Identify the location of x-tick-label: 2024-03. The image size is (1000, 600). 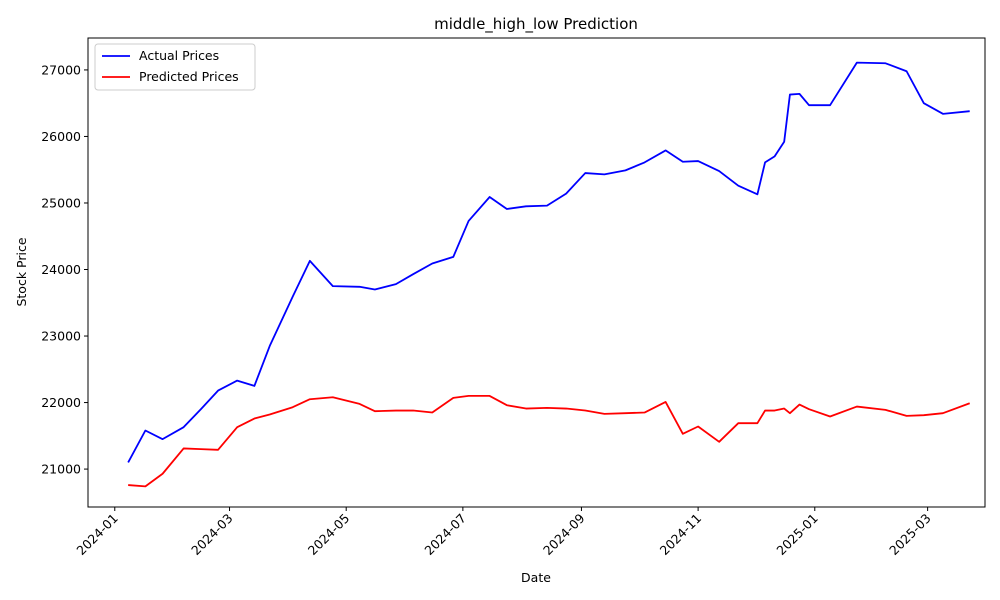
(212, 535).